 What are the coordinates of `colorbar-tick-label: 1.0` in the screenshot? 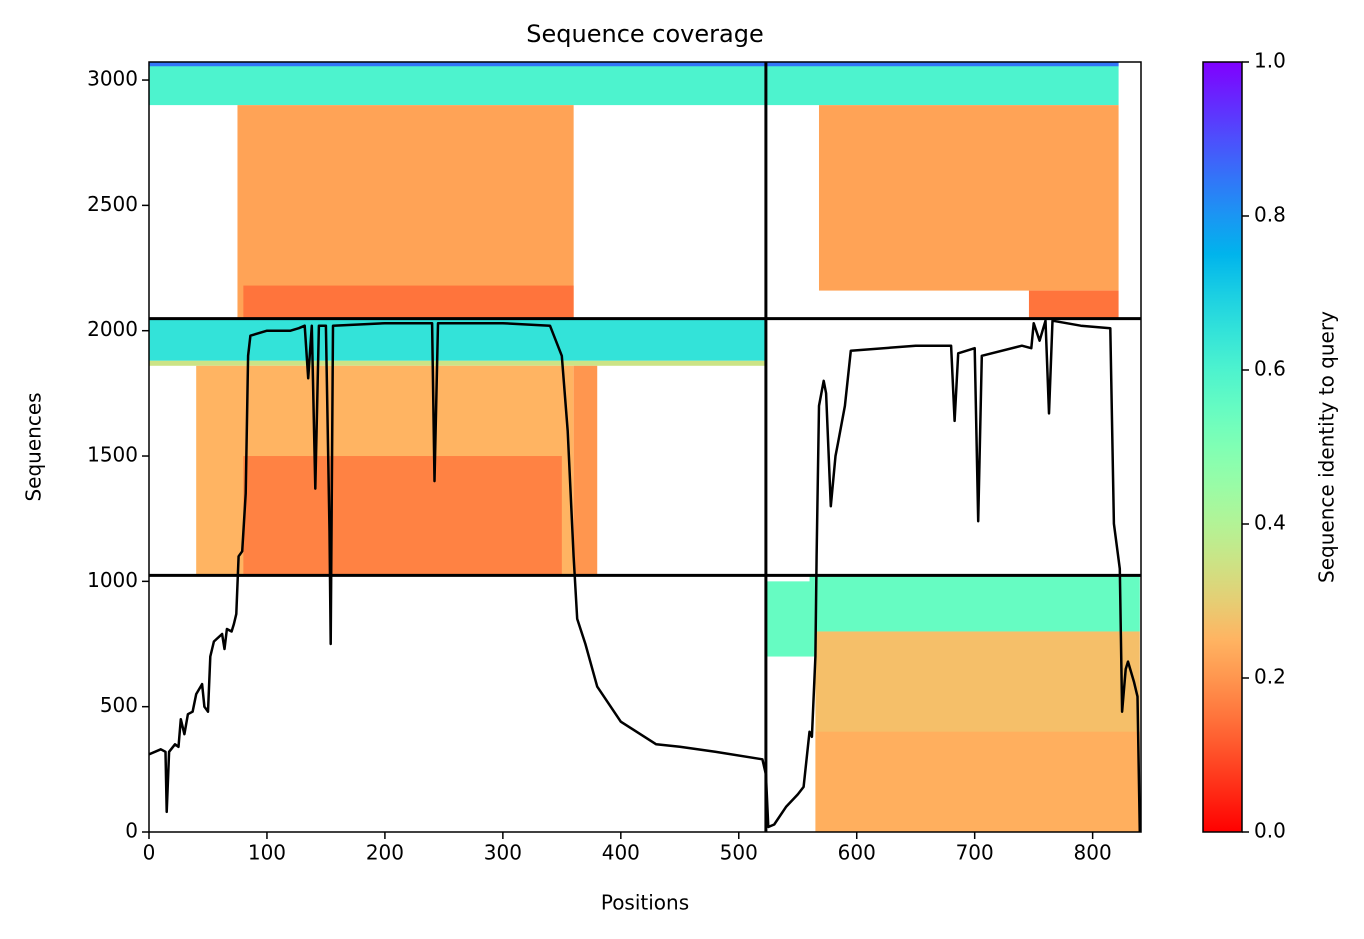 It's located at (1270, 61).